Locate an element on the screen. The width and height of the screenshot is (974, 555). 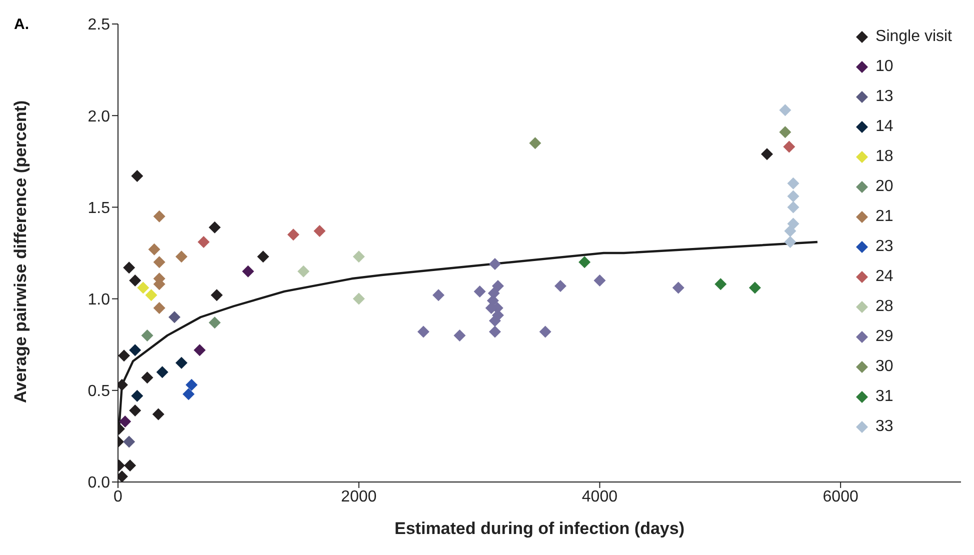
legend-label: 18 is located at coordinates (885, 157).